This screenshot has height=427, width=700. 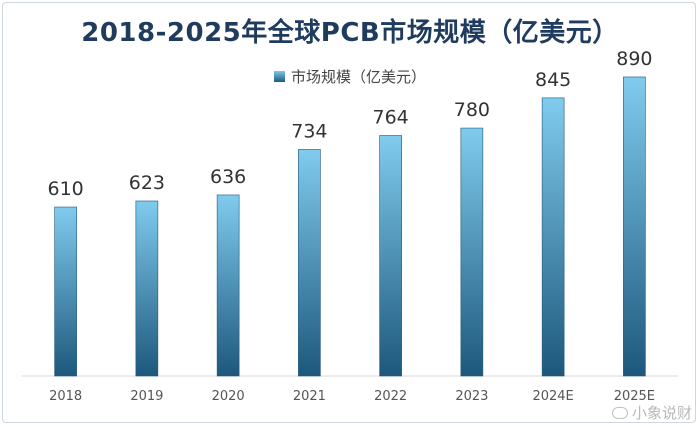 I want to click on data-label-2025E: 890, so click(x=634, y=59).